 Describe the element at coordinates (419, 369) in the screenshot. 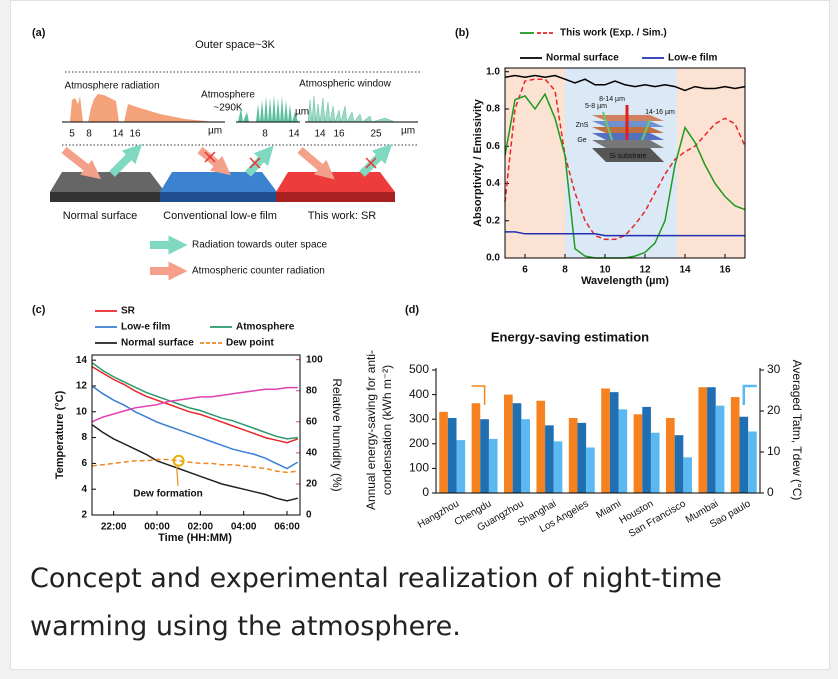

I see `y-tick-label: 500` at that location.